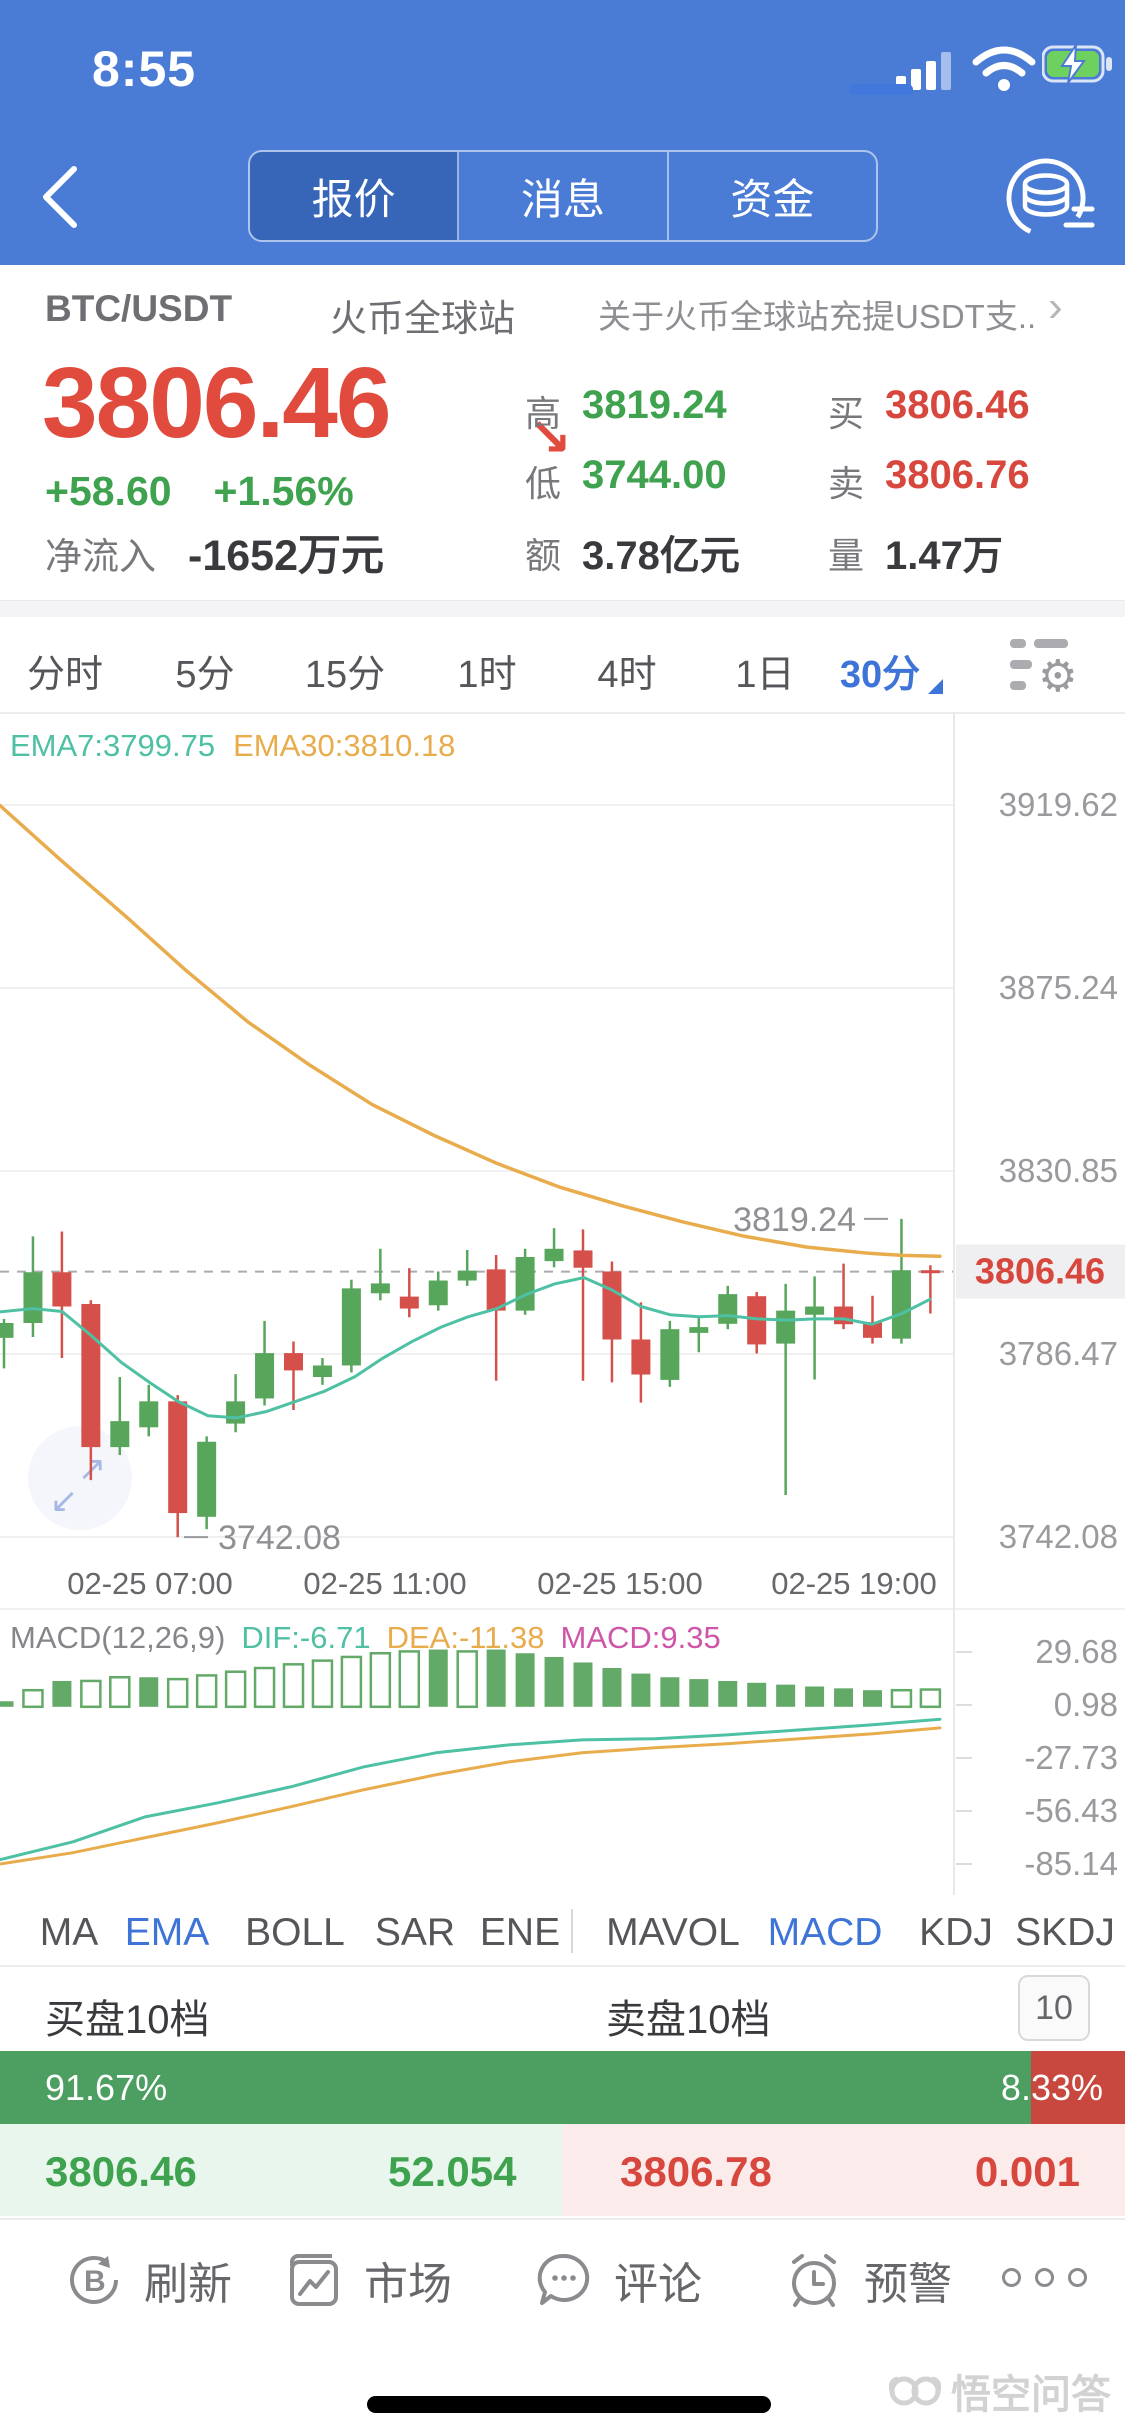  I want to click on macd-dea: DEA:-11.38, so click(465, 1637).